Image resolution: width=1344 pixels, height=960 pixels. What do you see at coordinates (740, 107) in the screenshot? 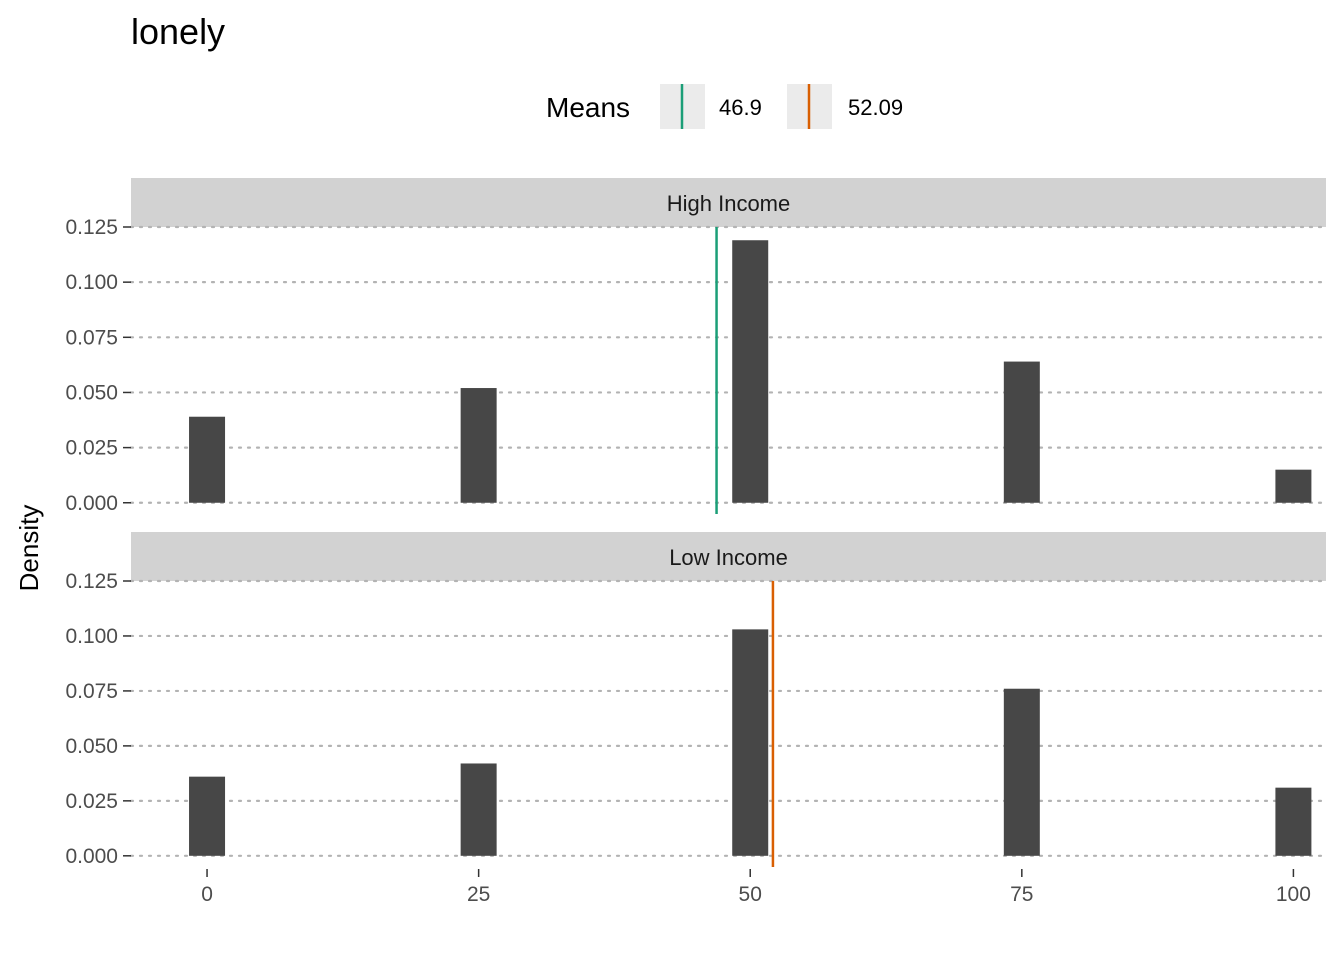
I see `legend-label-0: 46.9` at bounding box center [740, 107].